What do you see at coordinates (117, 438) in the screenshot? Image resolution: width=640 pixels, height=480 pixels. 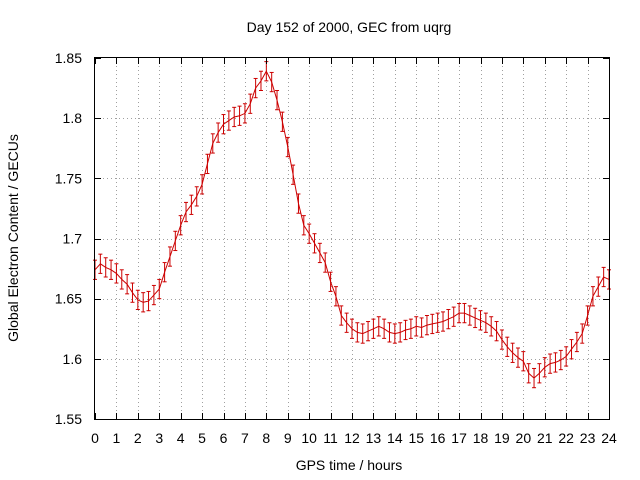 I see `x-tick-label: 1` at bounding box center [117, 438].